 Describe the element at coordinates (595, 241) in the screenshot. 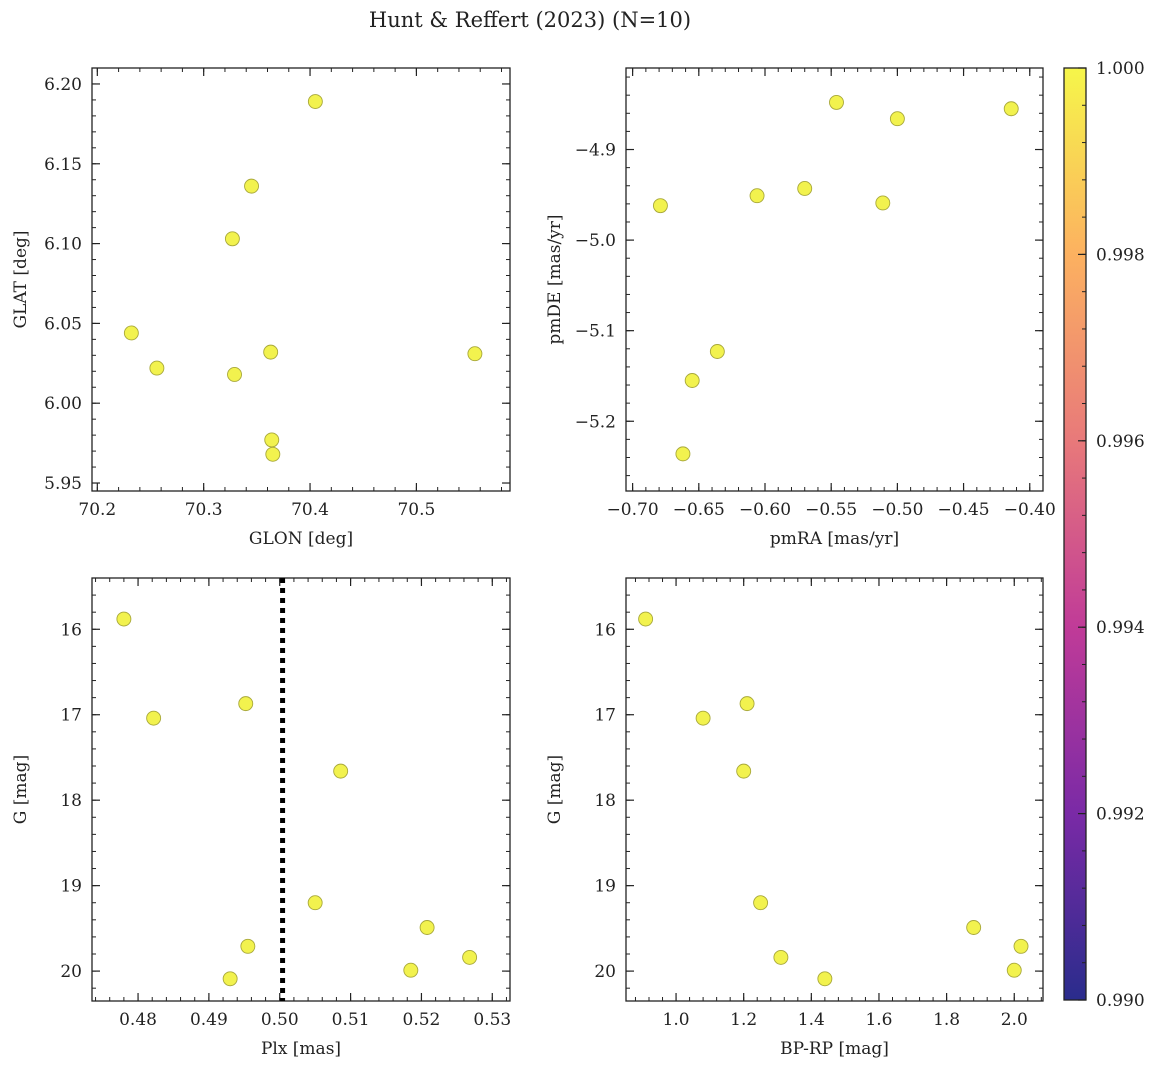

I see `y-tick-label: −5.0` at that location.